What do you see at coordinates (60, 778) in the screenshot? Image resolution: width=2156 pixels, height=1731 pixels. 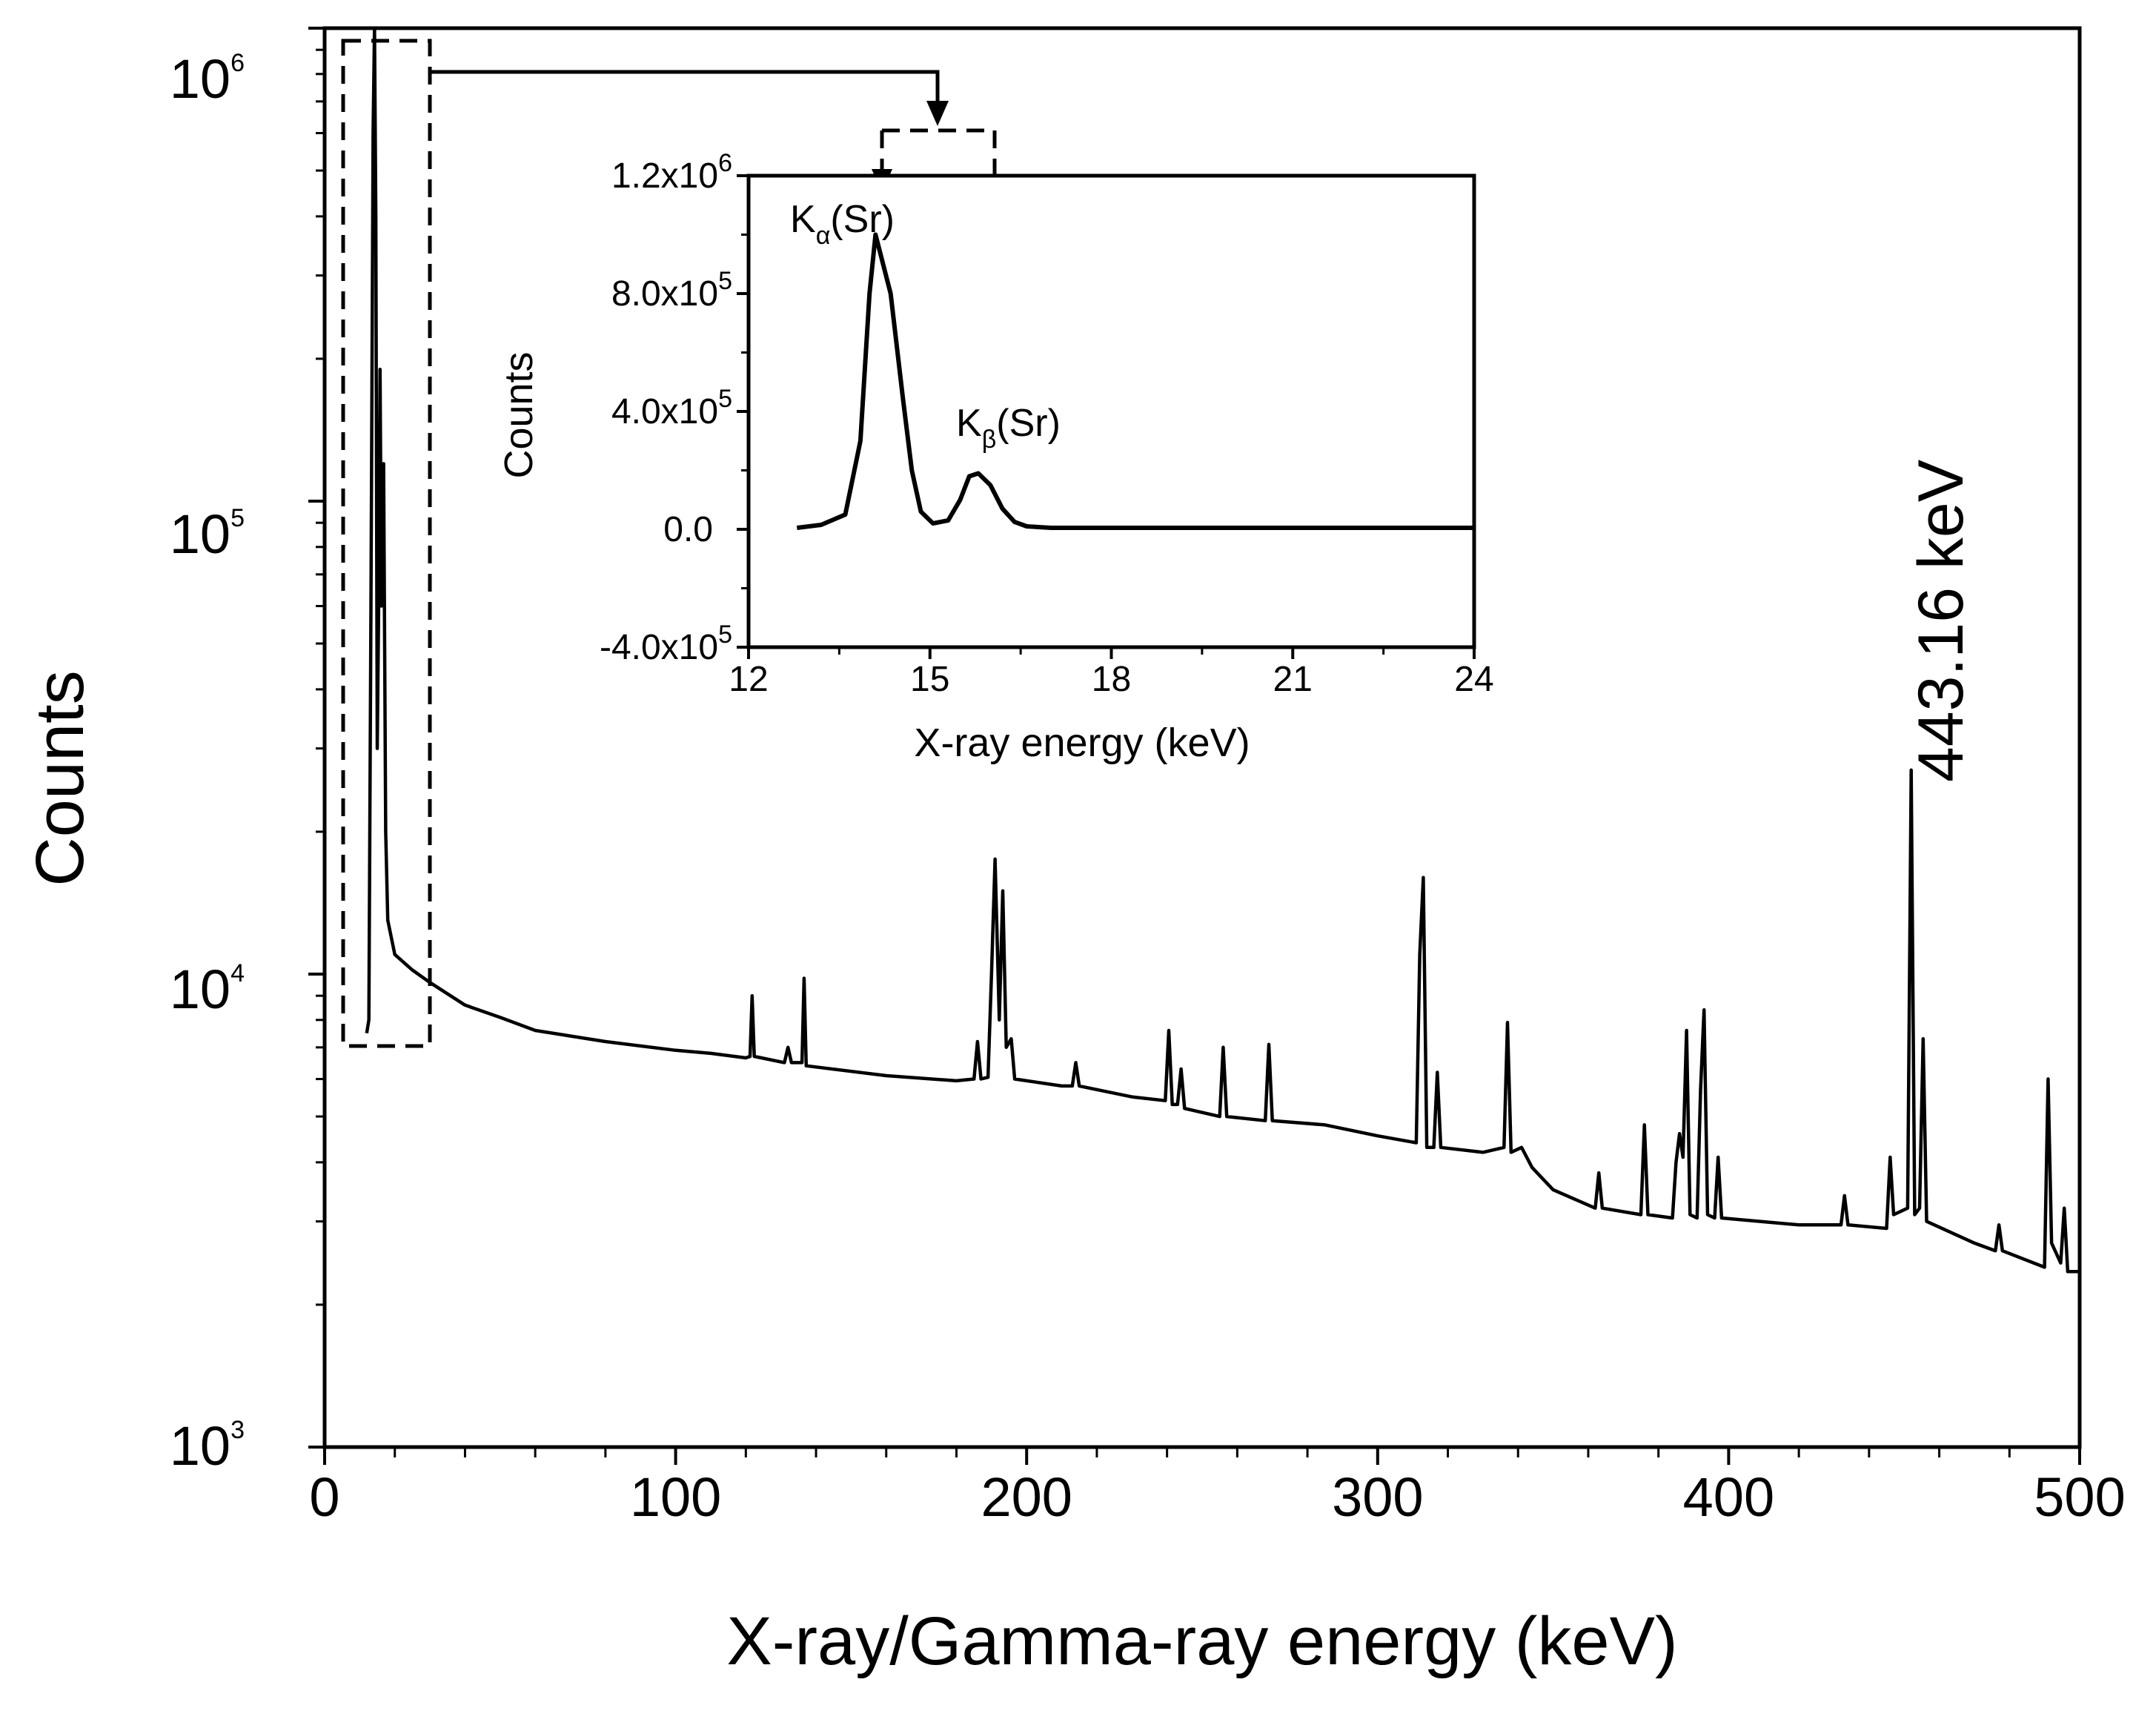 I see `main-y-axis-title: Counts` at bounding box center [60, 778].